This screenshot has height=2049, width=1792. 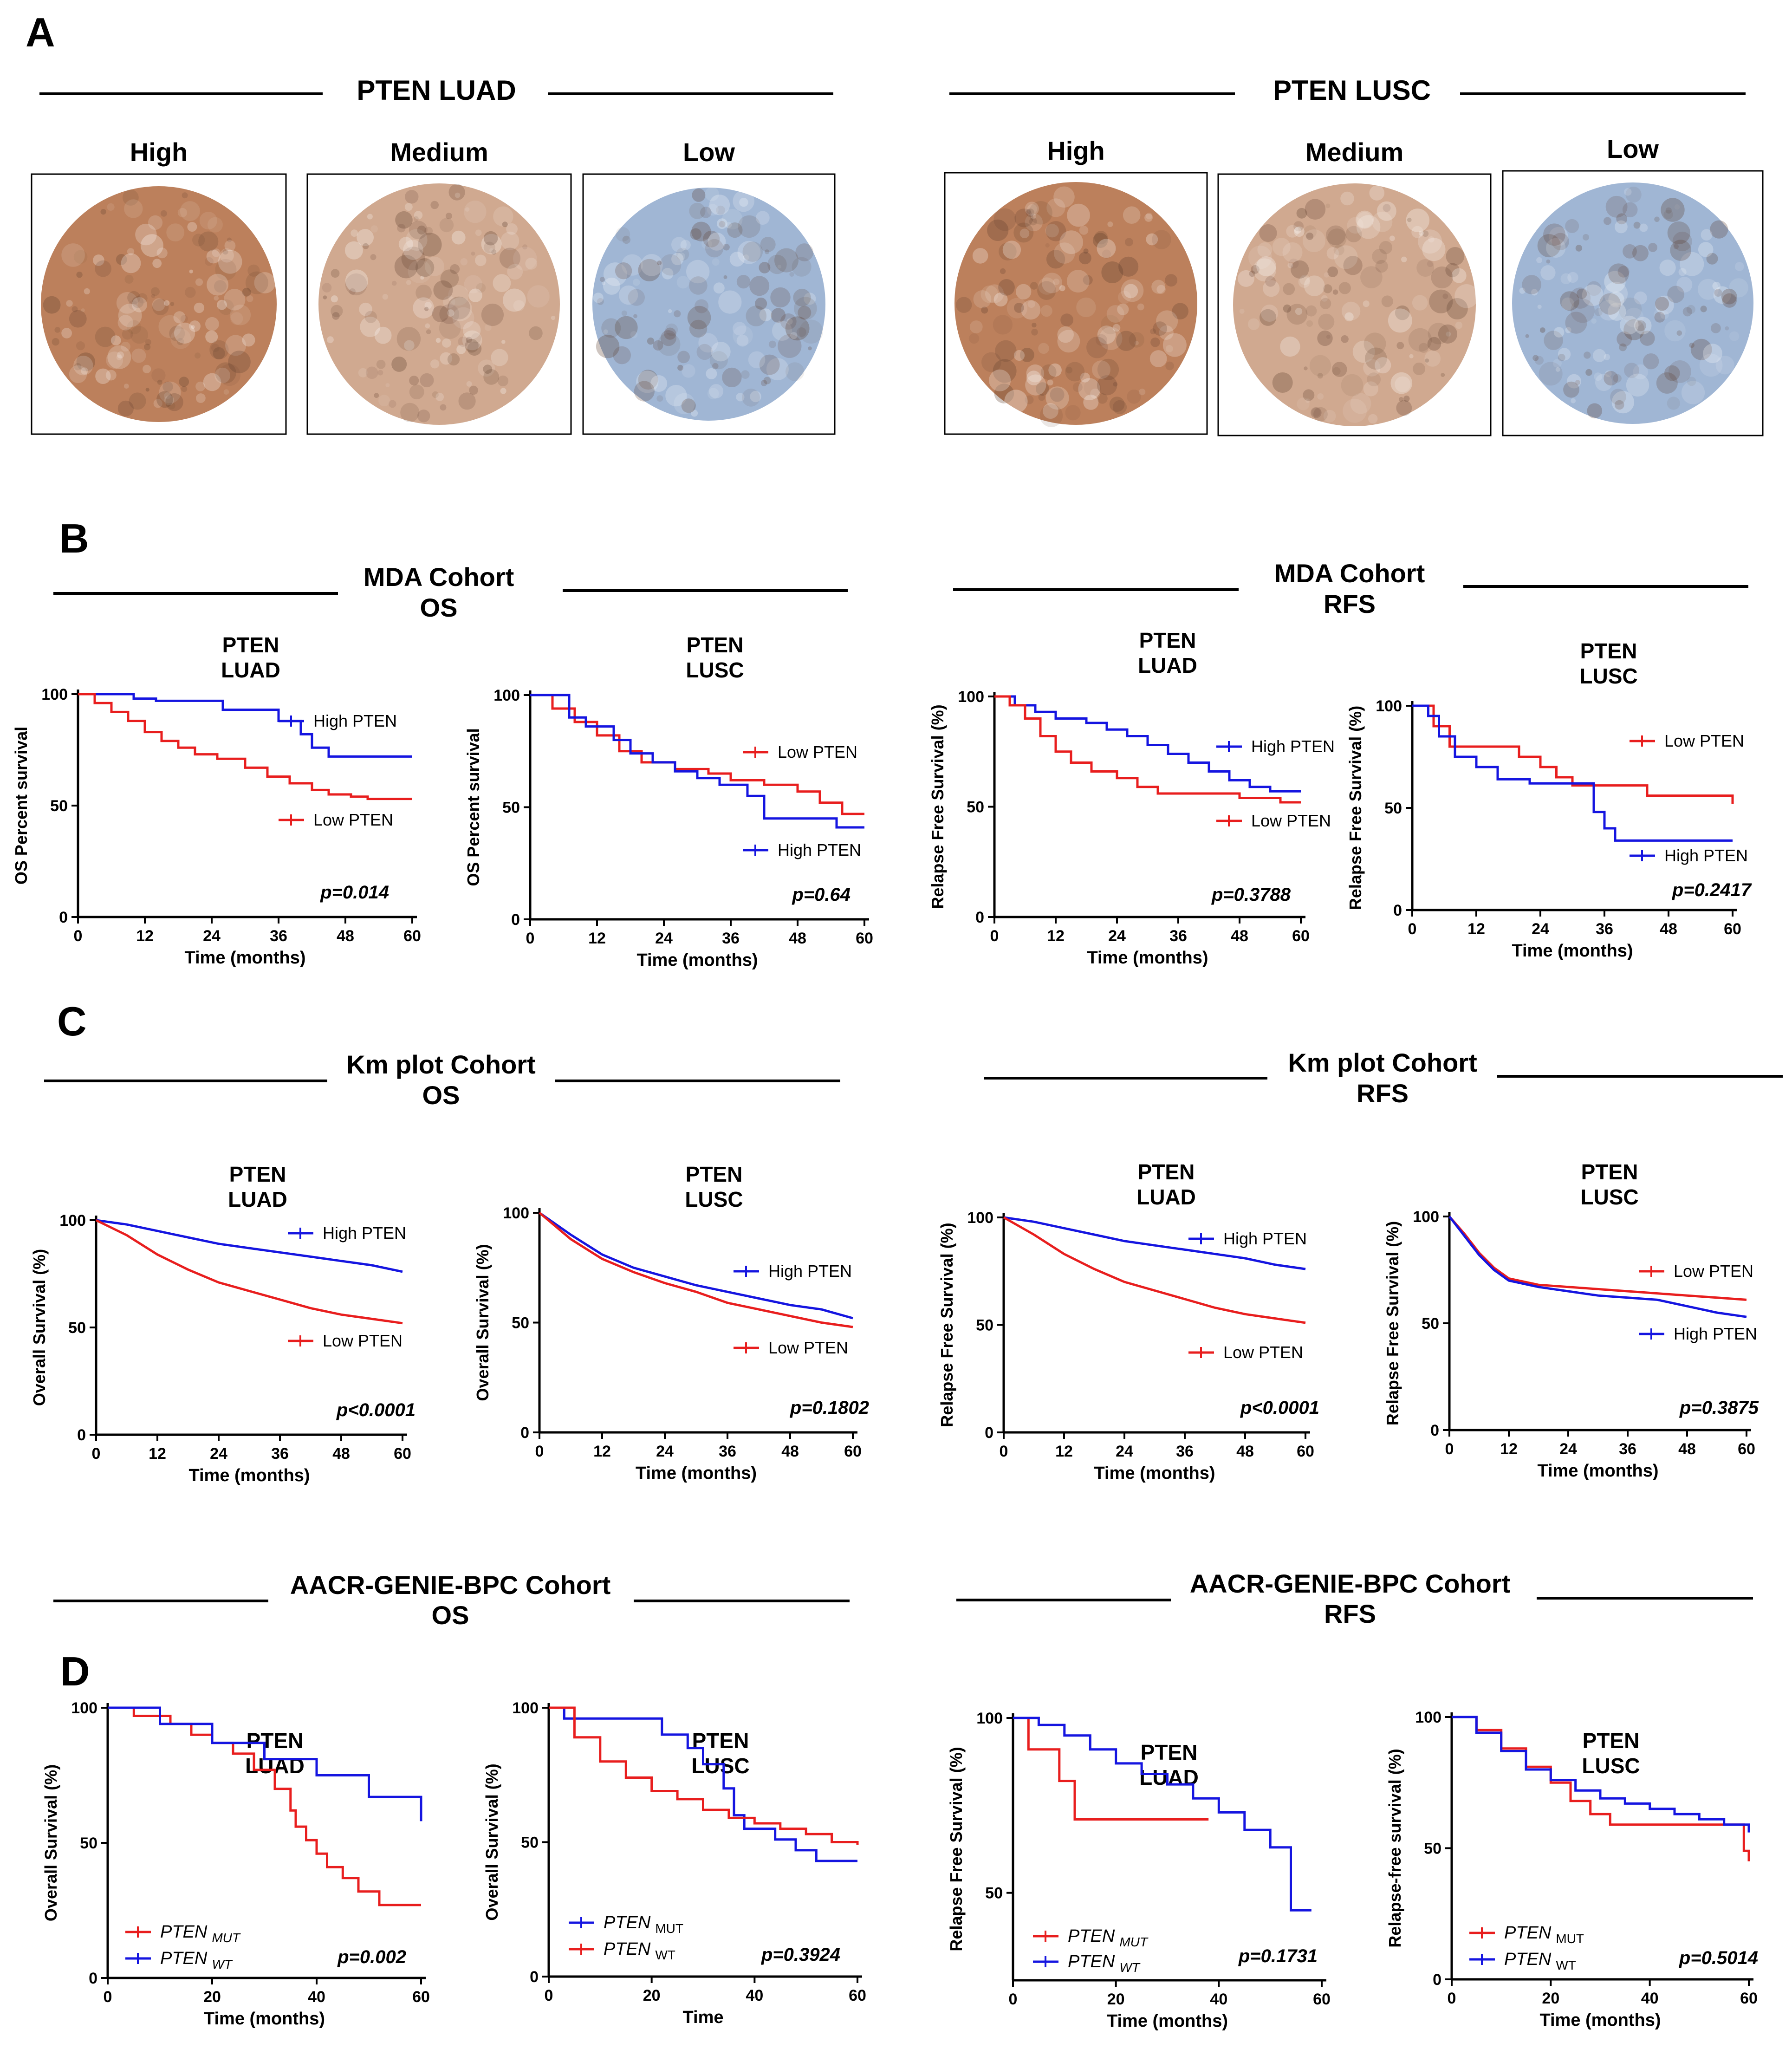 I want to click on section-title-b-os-1: MDA Cohort, so click(x=439, y=577).